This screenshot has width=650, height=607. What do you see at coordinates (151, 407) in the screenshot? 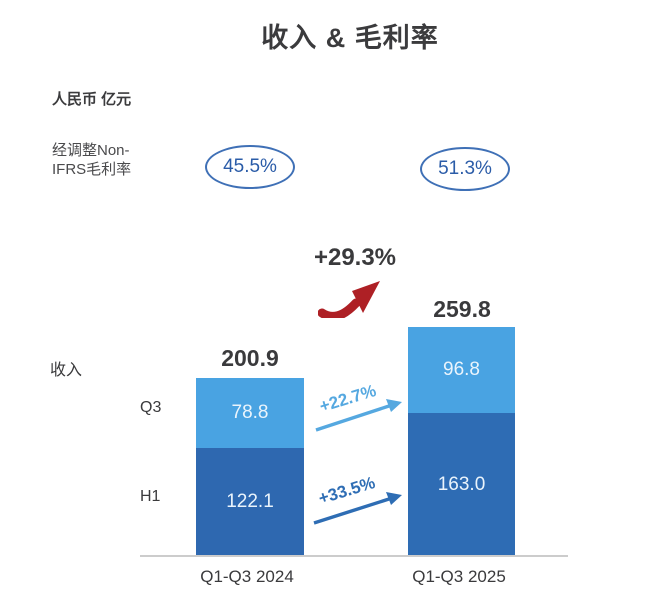
I see `series-label-q3: Q3` at bounding box center [151, 407].